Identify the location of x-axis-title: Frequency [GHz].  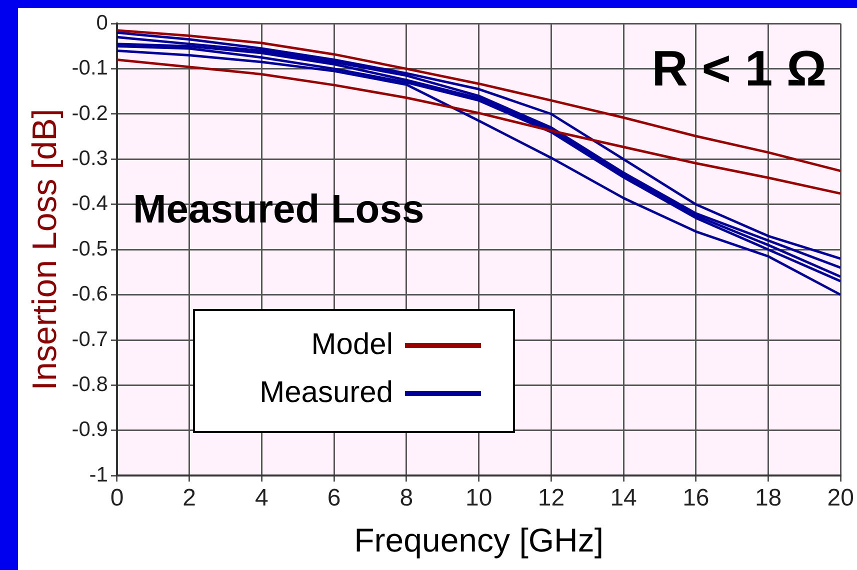
(479, 539).